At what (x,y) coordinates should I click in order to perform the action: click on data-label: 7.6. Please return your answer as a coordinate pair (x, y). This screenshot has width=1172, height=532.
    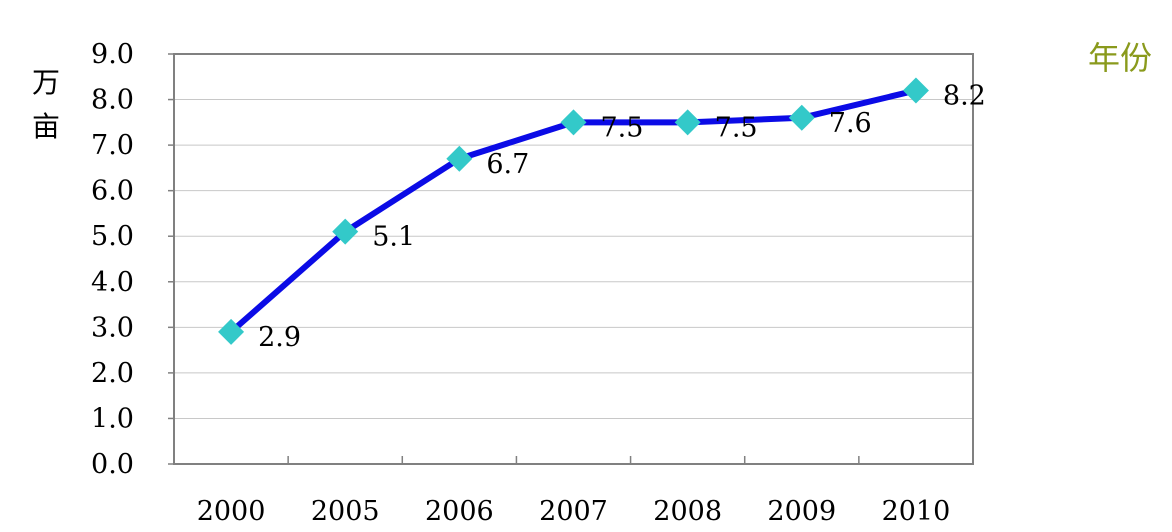
    Looking at the image, I should click on (850, 123).